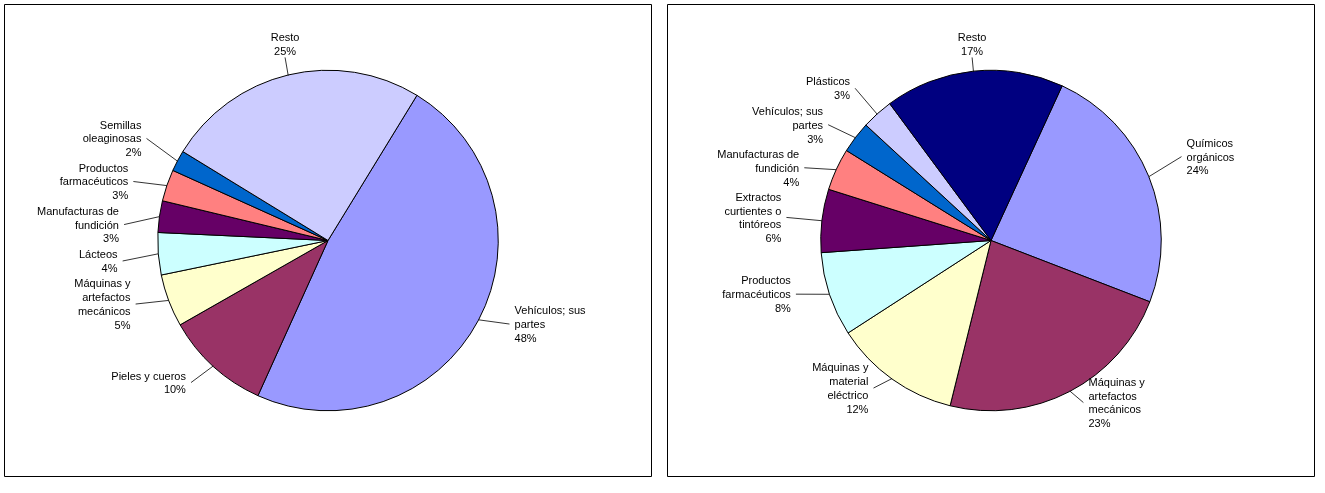  What do you see at coordinates (99, 254) in the screenshot?
I see `slice-label: Lácteos` at bounding box center [99, 254].